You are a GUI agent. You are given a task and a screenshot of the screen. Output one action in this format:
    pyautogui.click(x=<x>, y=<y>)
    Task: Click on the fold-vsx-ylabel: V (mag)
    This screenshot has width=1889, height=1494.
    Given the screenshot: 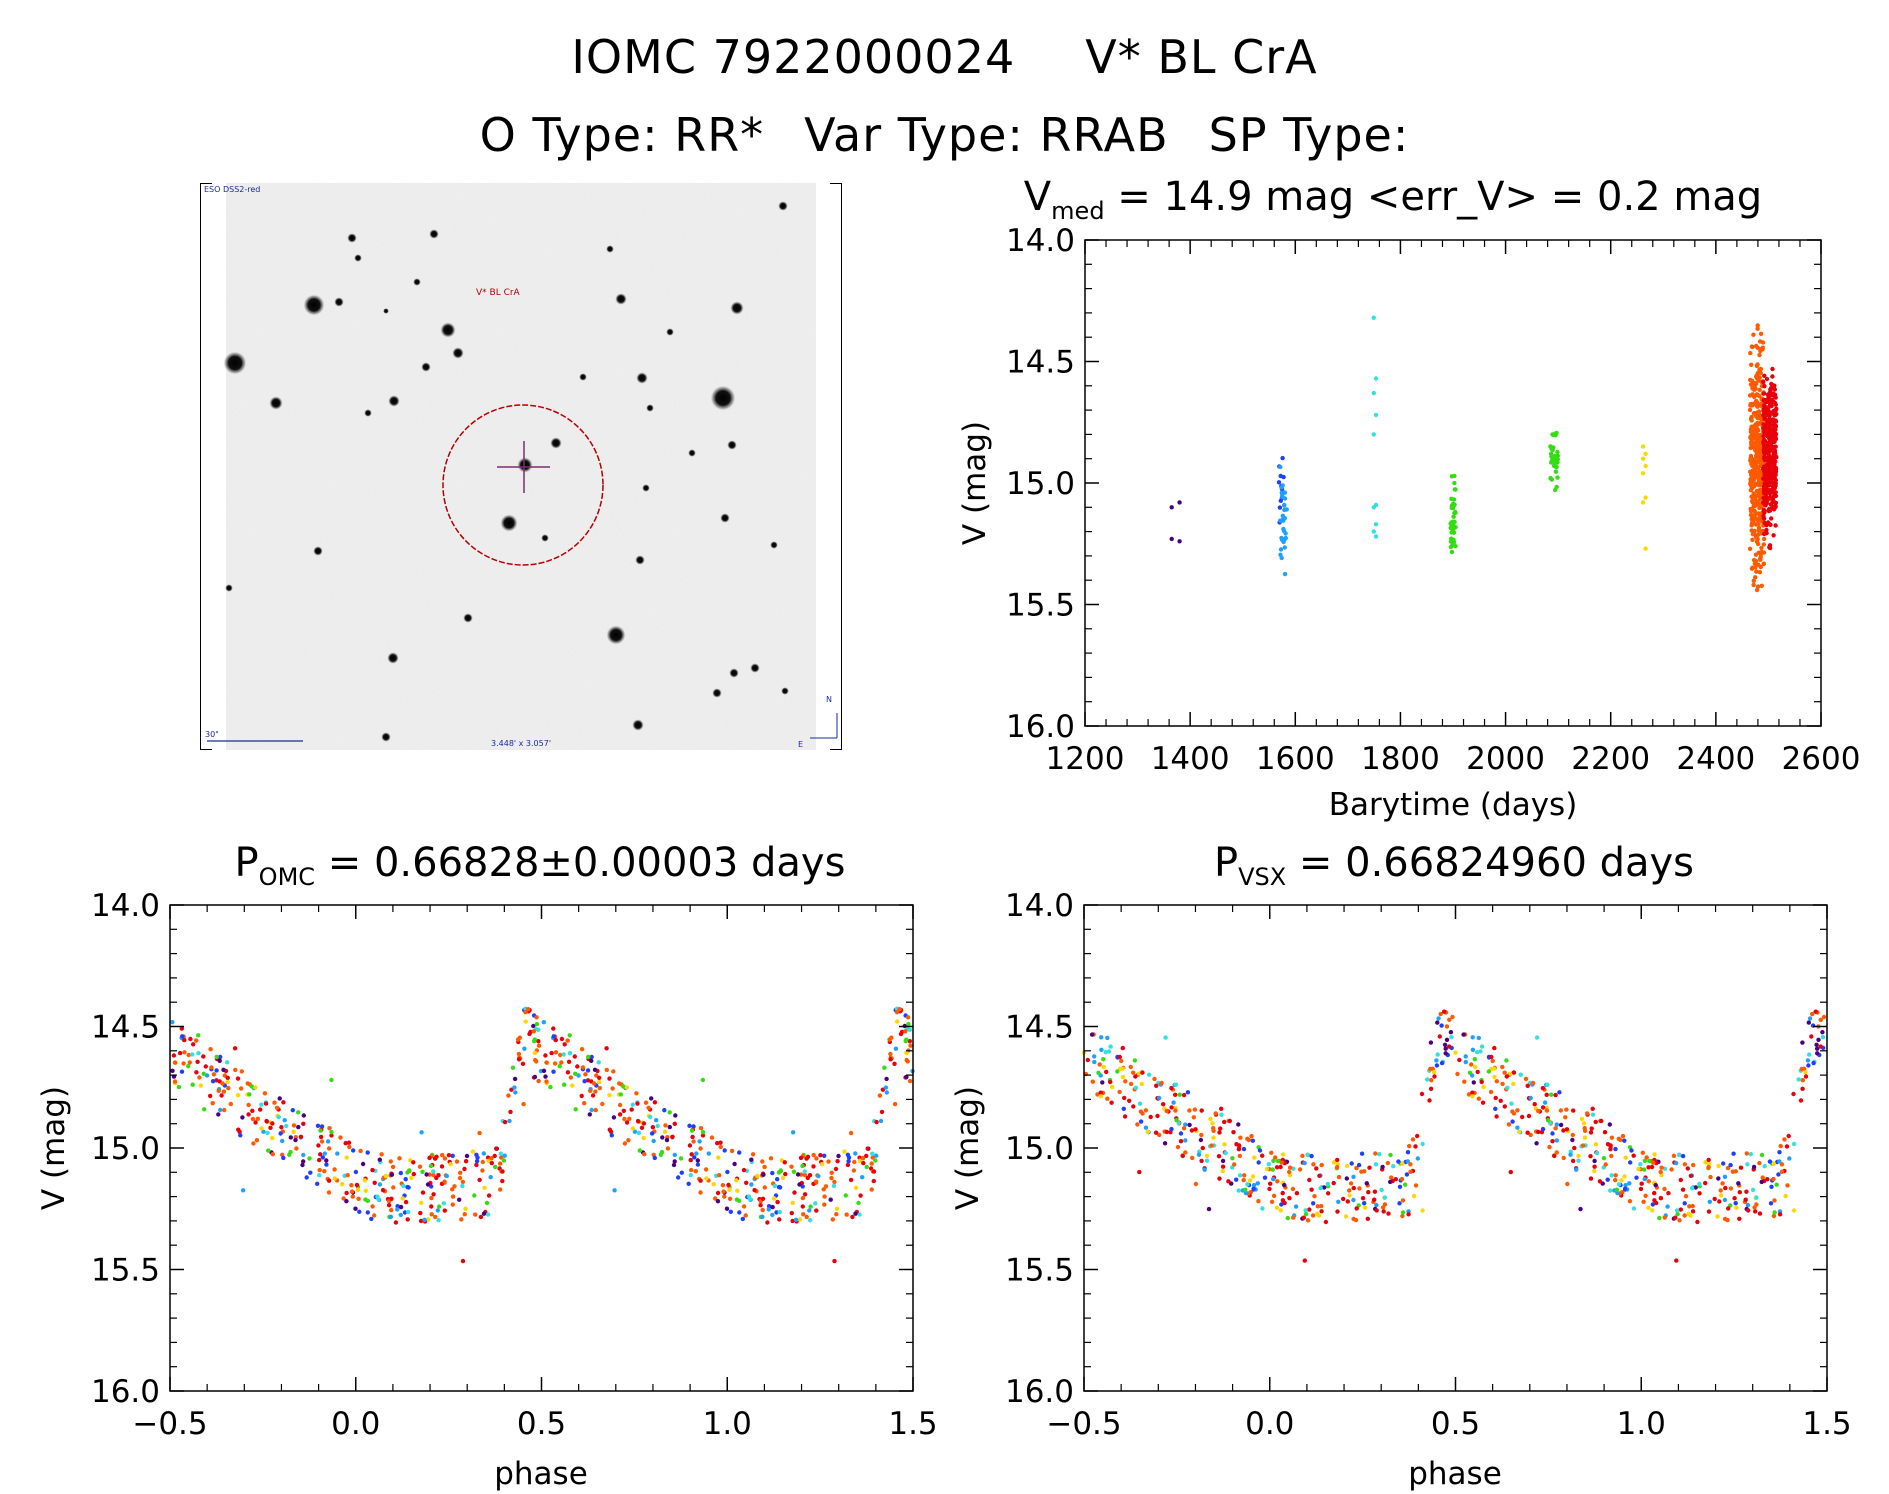 What is the action you would take?
    pyautogui.click(x=968, y=1148)
    